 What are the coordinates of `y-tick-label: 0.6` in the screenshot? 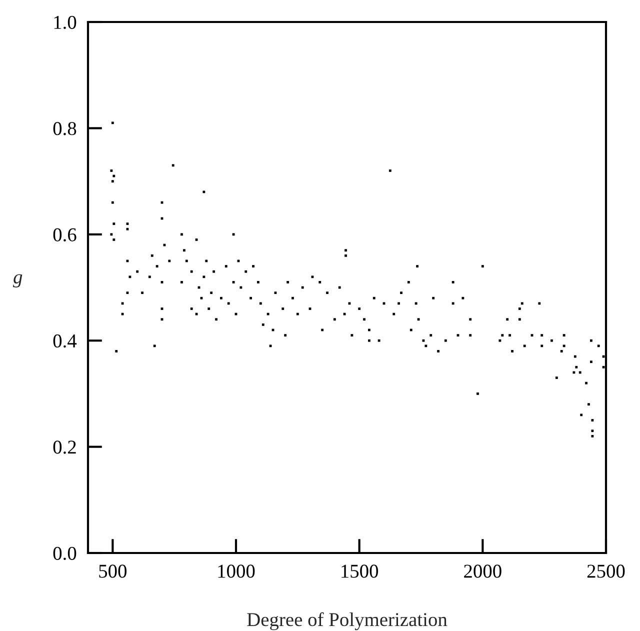 It's located at (64, 235).